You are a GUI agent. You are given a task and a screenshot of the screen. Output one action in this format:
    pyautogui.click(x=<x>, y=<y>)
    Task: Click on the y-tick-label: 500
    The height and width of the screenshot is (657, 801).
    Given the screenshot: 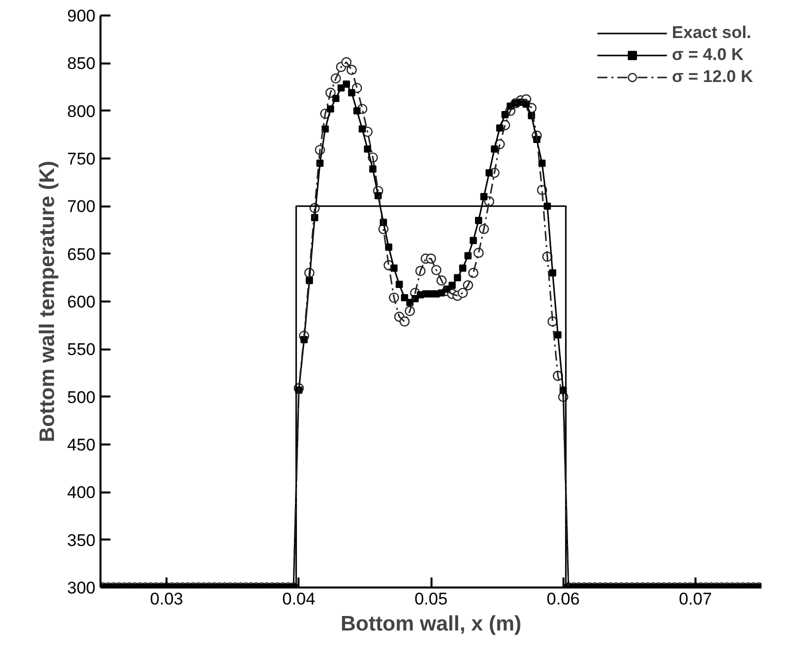 What is the action you would take?
    pyautogui.click(x=81, y=397)
    